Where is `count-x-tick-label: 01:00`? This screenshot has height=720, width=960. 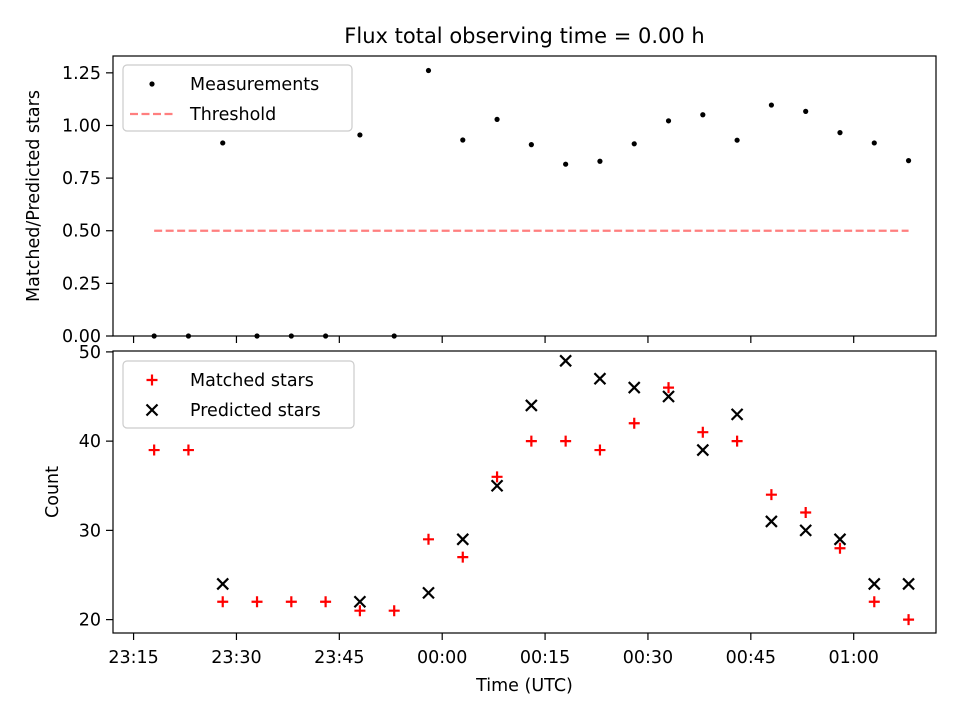
count-x-tick-label: 01:00 is located at coordinates (853, 658).